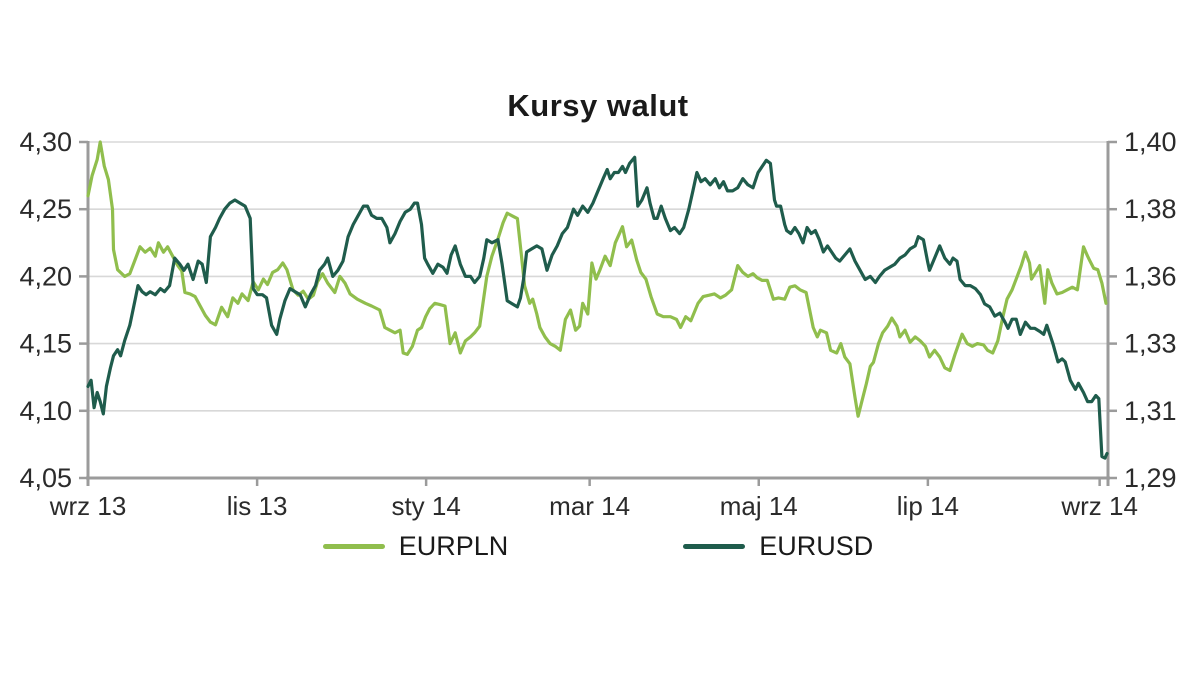 The width and height of the screenshot is (1200, 675). What do you see at coordinates (714, 546) in the screenshot?
I see `legend-swatch-eurusd` at bounding box center [714, 546].